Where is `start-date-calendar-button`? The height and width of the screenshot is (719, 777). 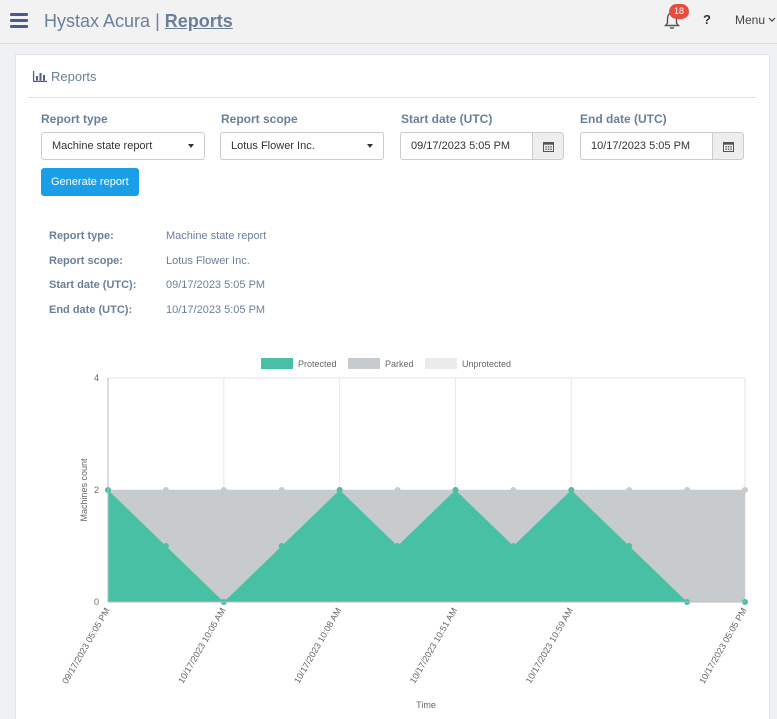
start-date-calendar-button is located at coordinates (548, 146).